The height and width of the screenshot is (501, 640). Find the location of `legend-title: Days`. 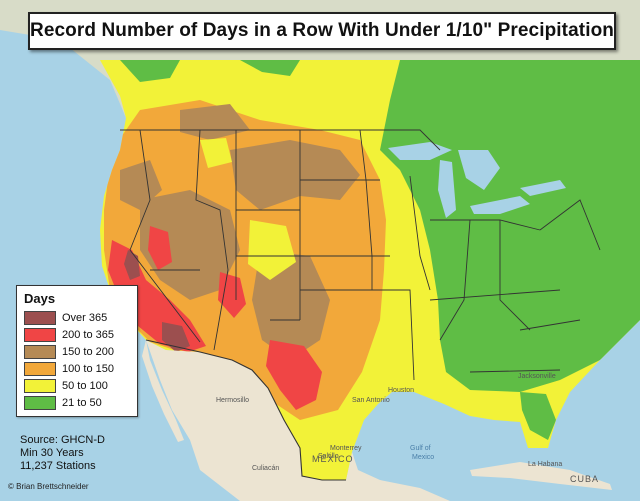

legend-title: Days is located at coordinates (40, 298).